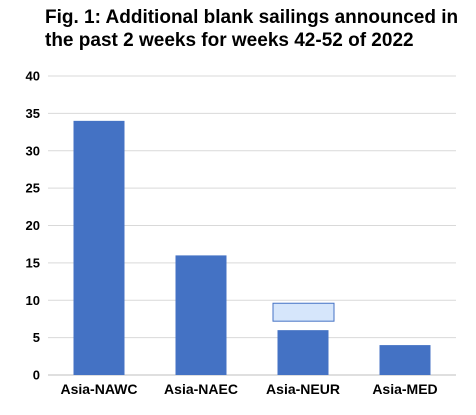 Image resolution: width=476 pixels, height=415 pixels. Describe the element at coordinates (36, 375) in the screenshot. I see `y-tick-label: 0` at that location.